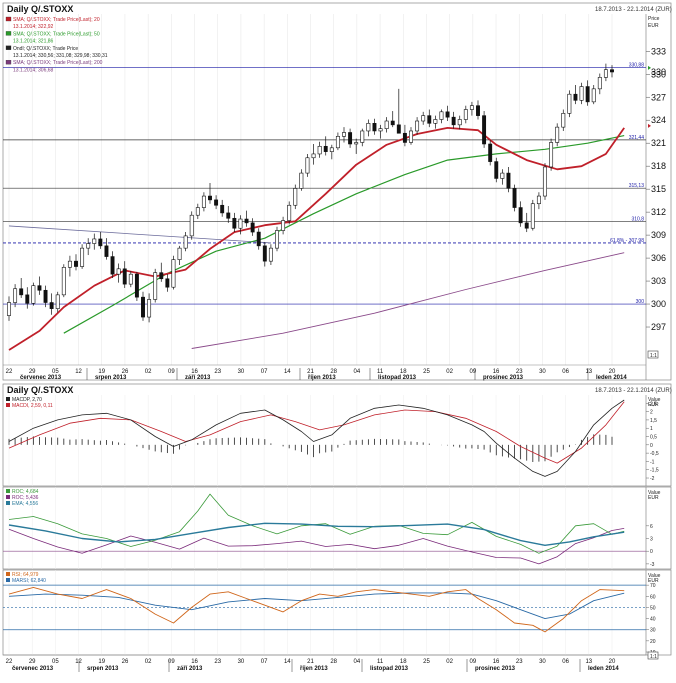 This screenshot has width=676, height=683. What do you see at coordinates (611, 378) in the screenshot?
I see `price-month-label: leden 2014` at bounding box center [611, 378].